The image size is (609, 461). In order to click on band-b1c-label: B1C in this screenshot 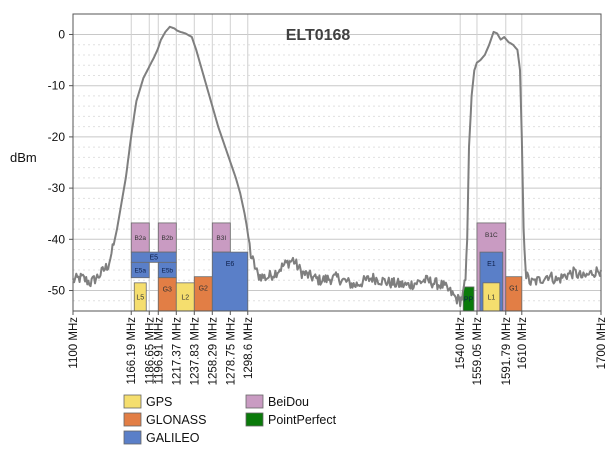, I will do `click(491, 235)`.